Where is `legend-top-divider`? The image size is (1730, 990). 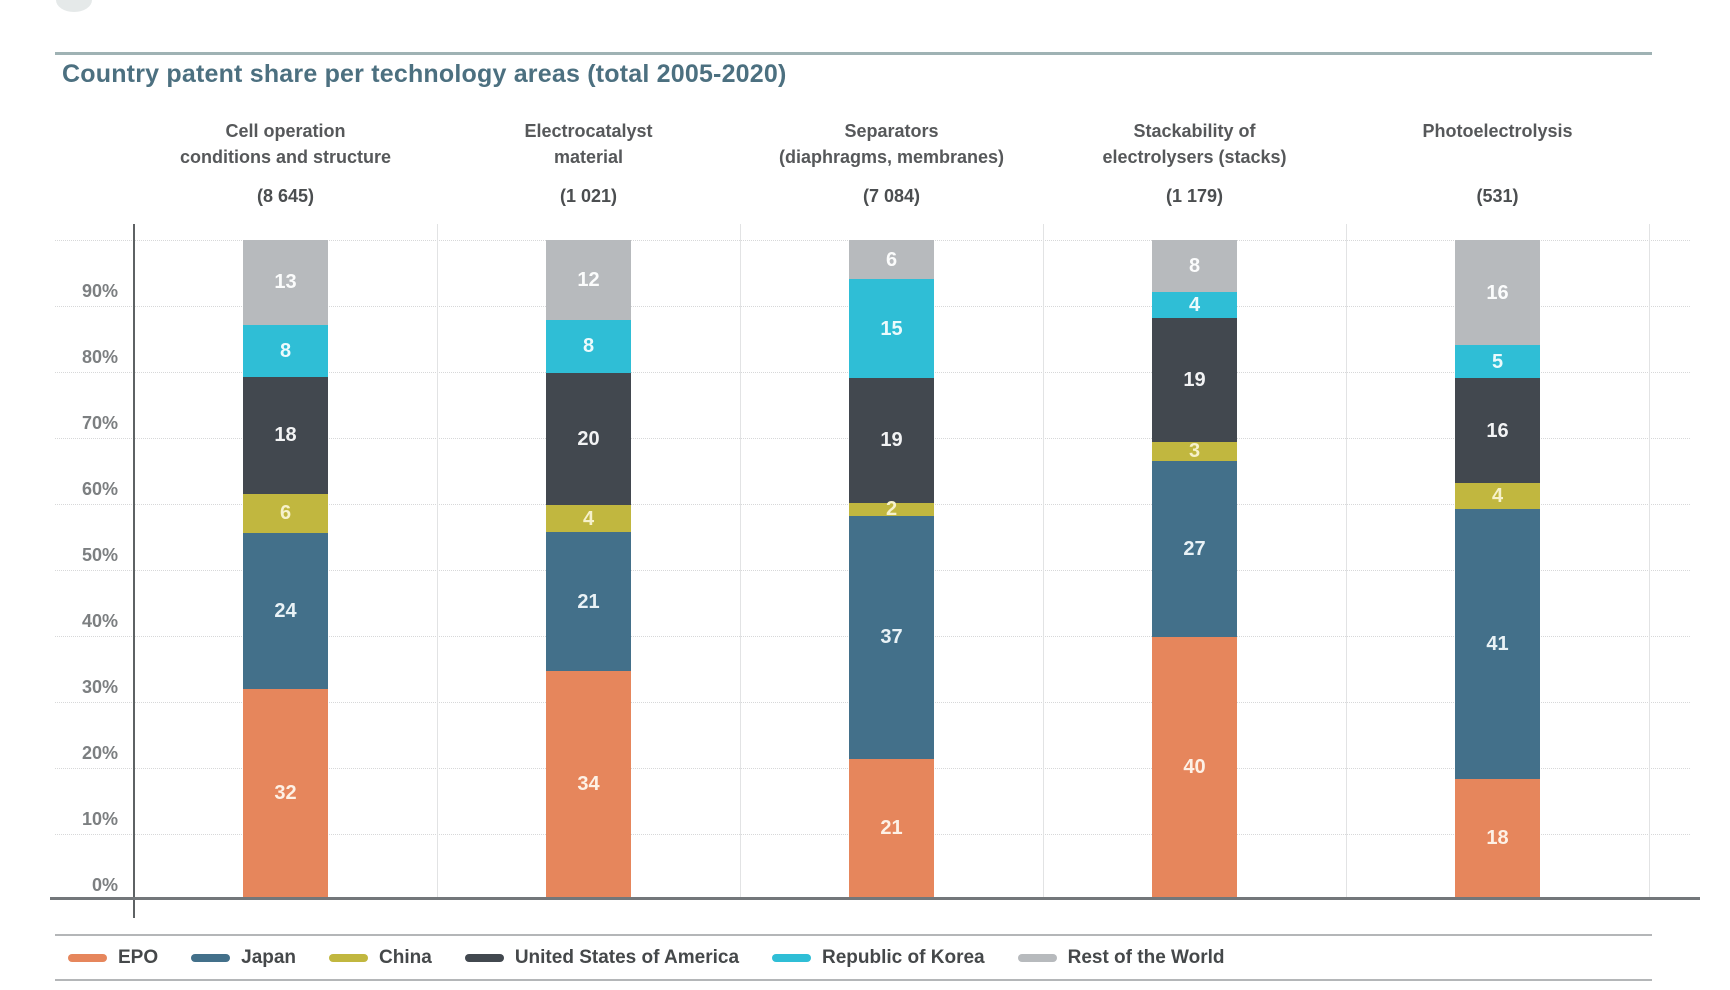 legend-top-divider is located at coordinates (853, 935).